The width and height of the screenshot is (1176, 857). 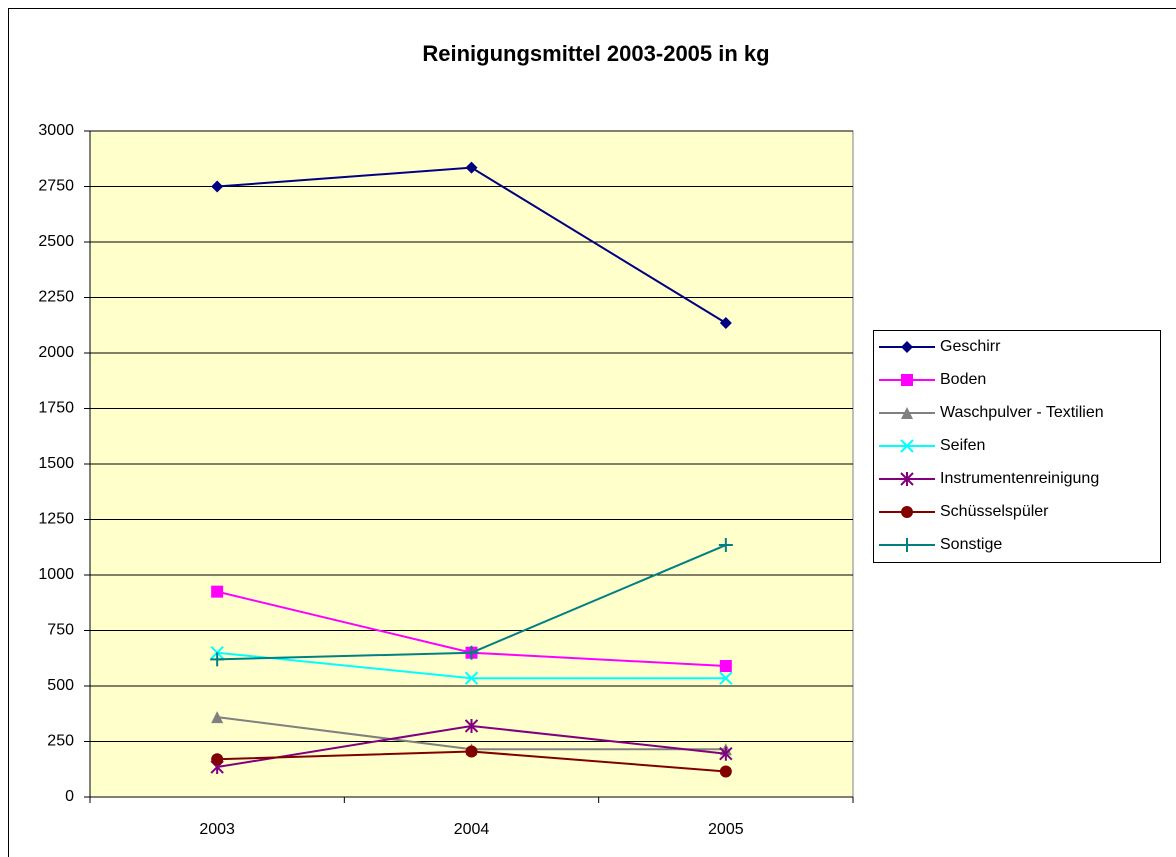 What do you see at coordinates (726, 829) in the screenshot?
I see `x-tick-label: 2005` at bounding box center [726, 829].